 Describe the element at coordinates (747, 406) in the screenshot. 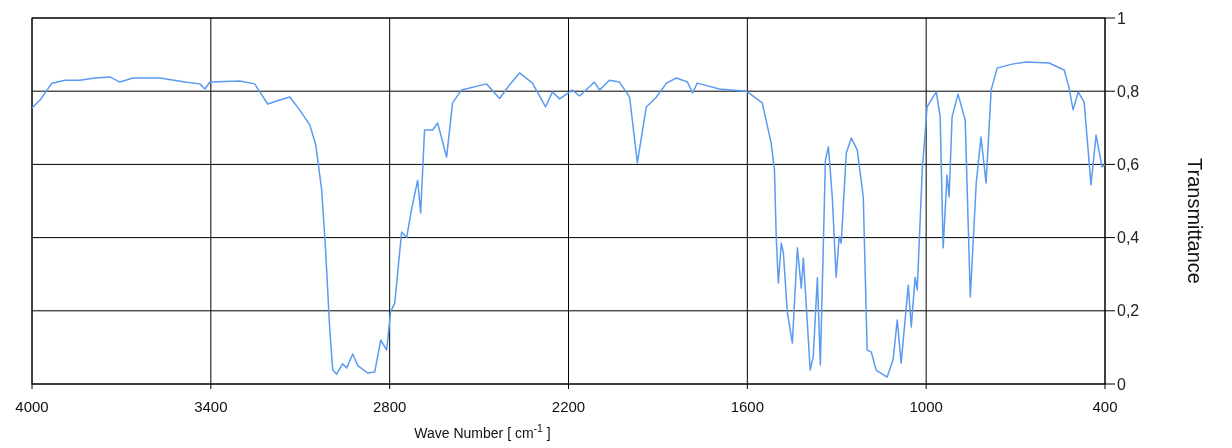

I see `x-tick-label: 1600` at that location.